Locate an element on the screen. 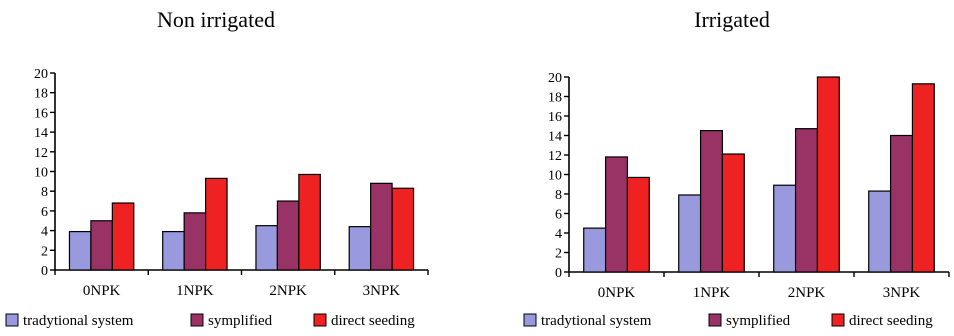 The image size is (954, 336). chart-title: Non irrigated is located at coordinates (216, 19).